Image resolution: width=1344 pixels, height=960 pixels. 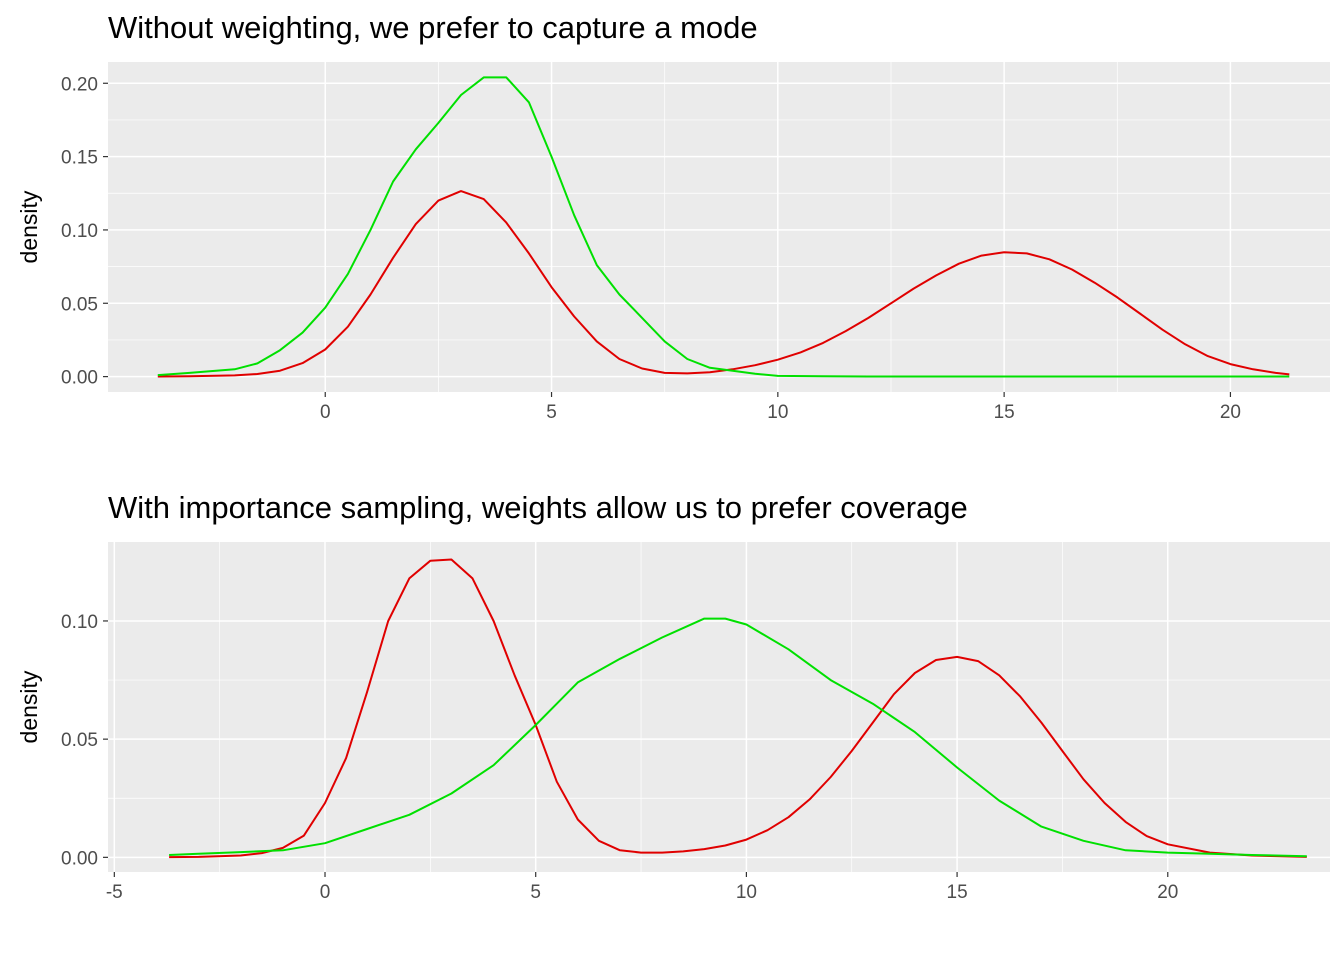 What do you see at coordinates (325, 892) in the screenshot?
I see `bottom-x-tick-label: 0` at bounding box center [325, 892].